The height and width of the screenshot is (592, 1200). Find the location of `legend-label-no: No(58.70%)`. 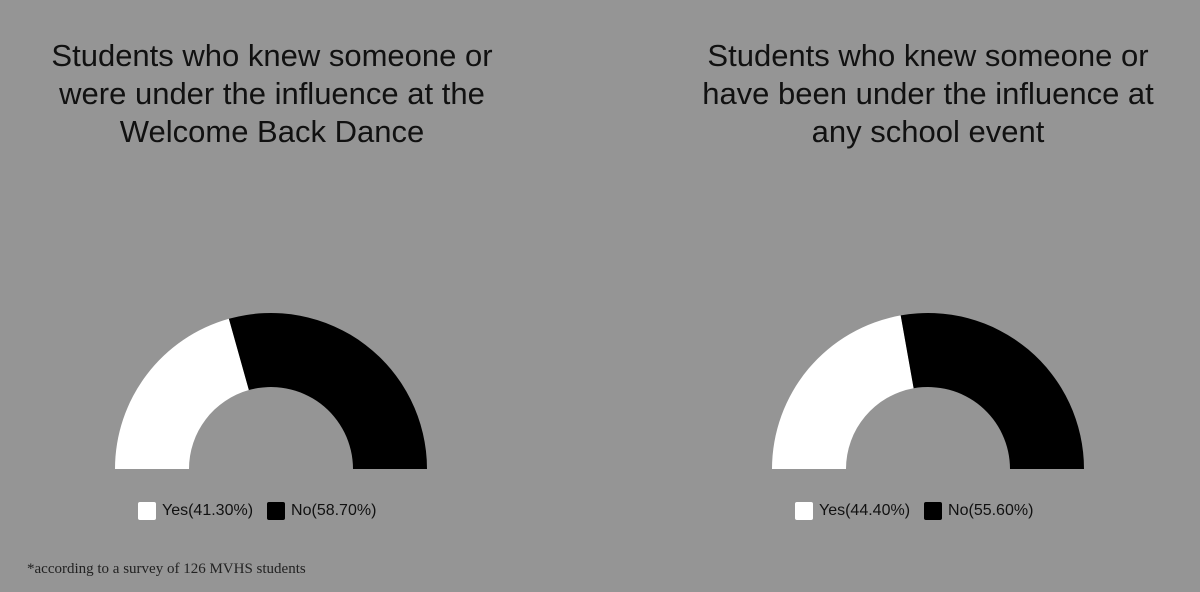

legend-label-no: No(58.70%) is located at coordinates (334, 510).